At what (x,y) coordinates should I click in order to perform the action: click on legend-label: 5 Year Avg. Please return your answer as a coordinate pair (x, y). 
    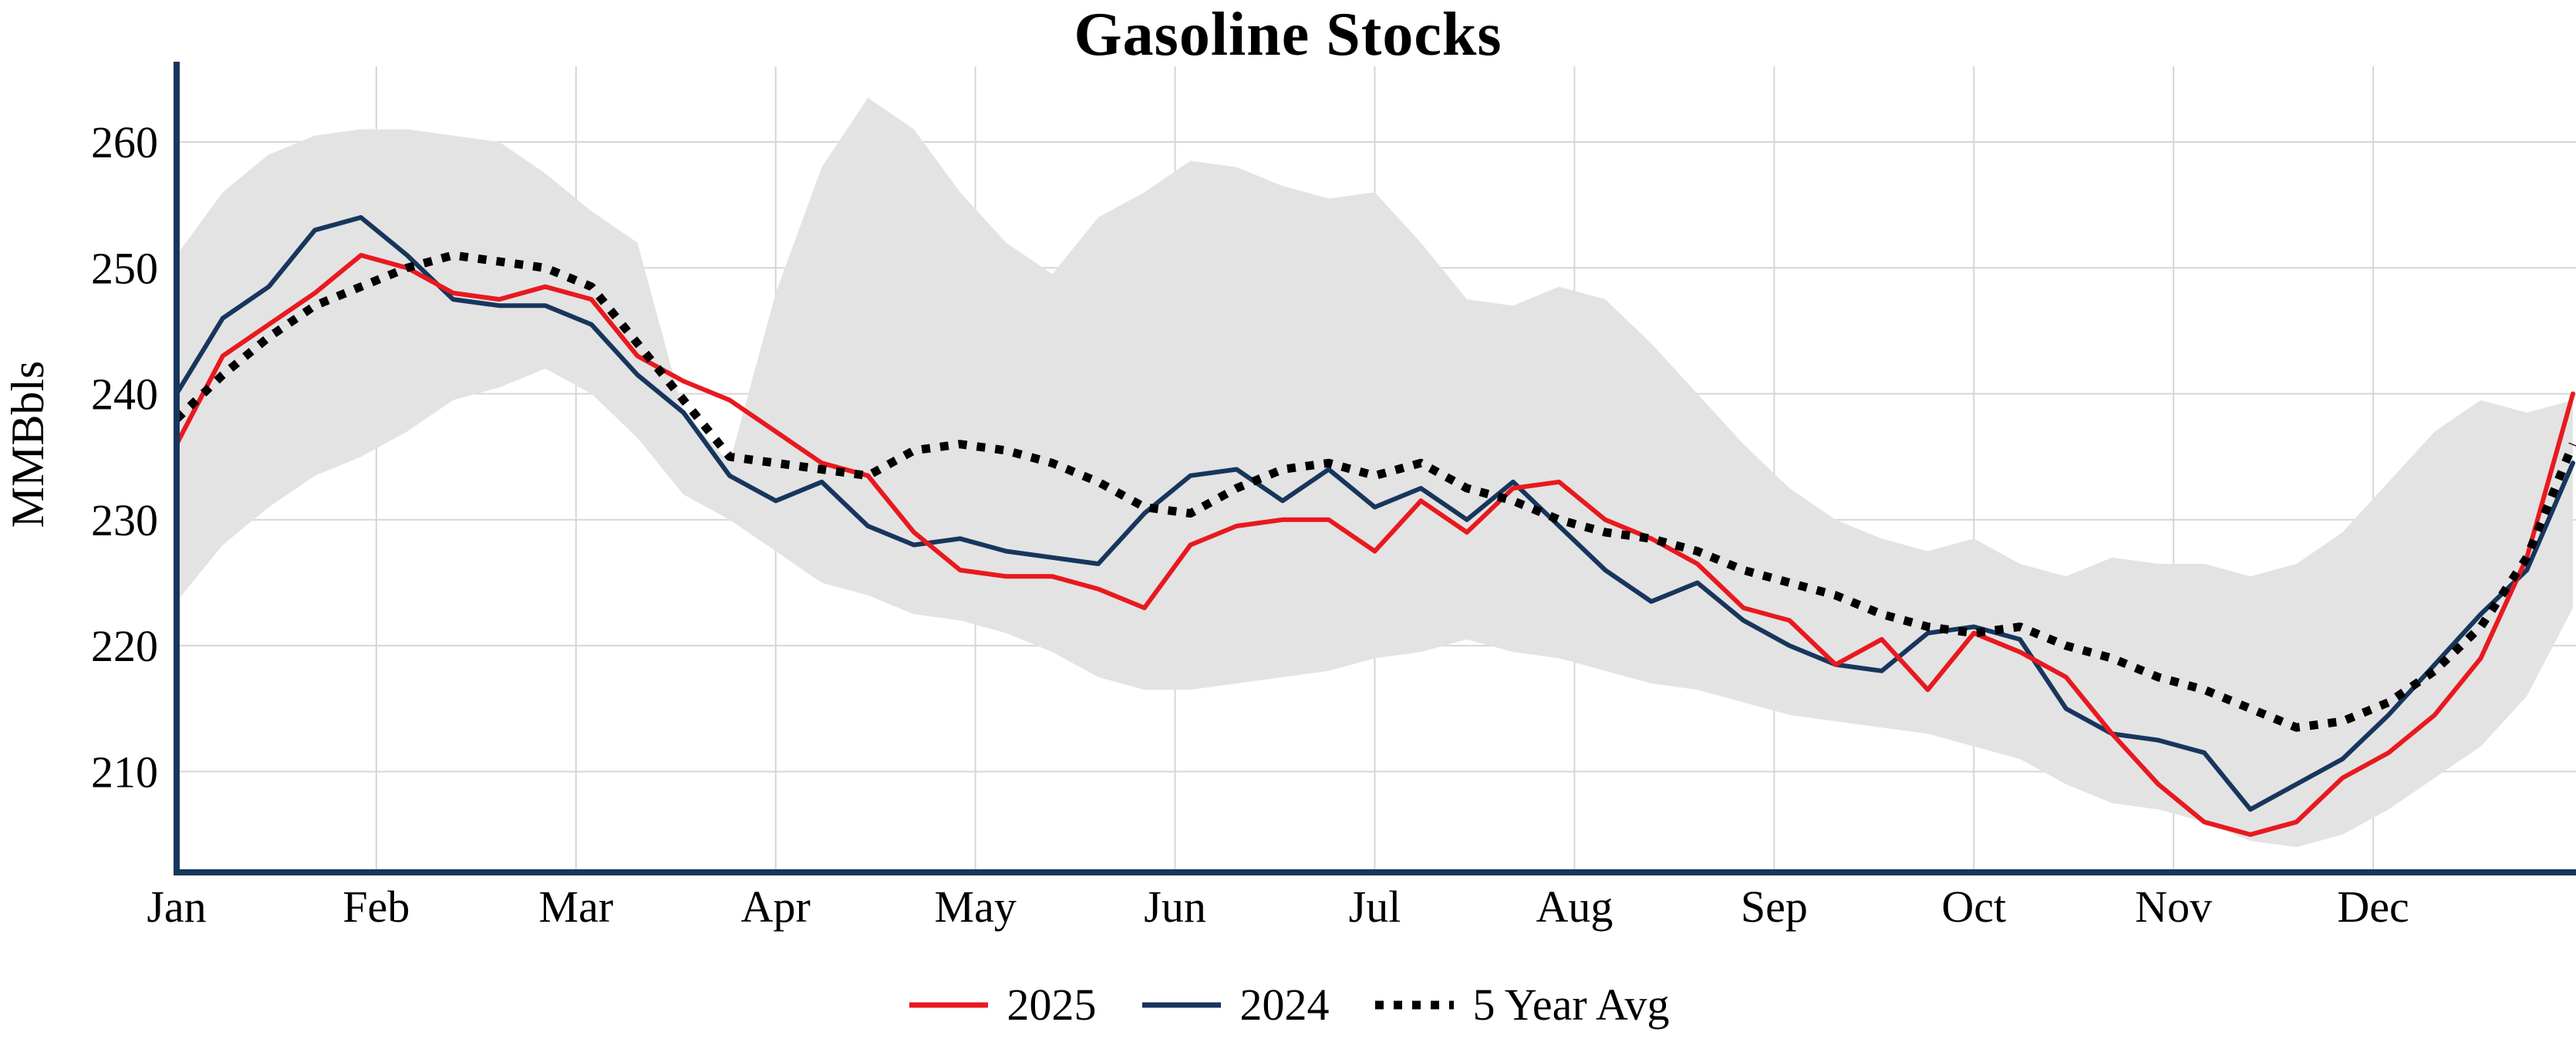
    Looking at the image, I should click on (1571, 1005).